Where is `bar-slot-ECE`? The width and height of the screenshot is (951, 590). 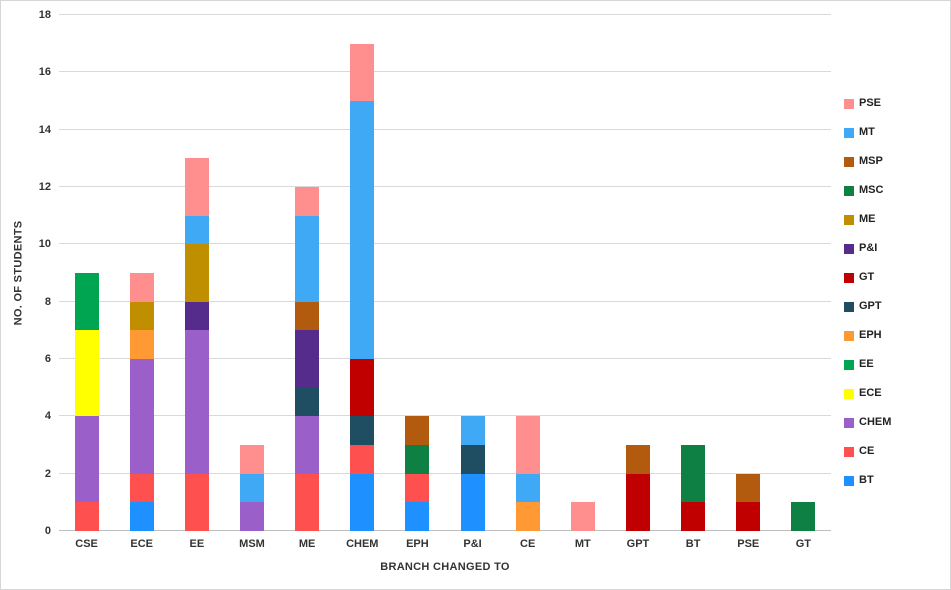 bar-slot-ECE is located at coordinates (141, 273).